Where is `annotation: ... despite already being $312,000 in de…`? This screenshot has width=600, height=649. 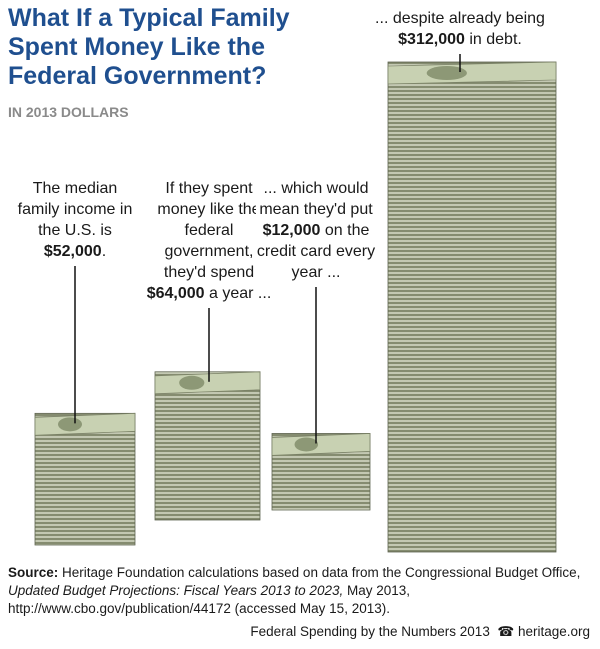 annotation: ... despite already being $312,000 in de… is located at coordinates (460, 29).